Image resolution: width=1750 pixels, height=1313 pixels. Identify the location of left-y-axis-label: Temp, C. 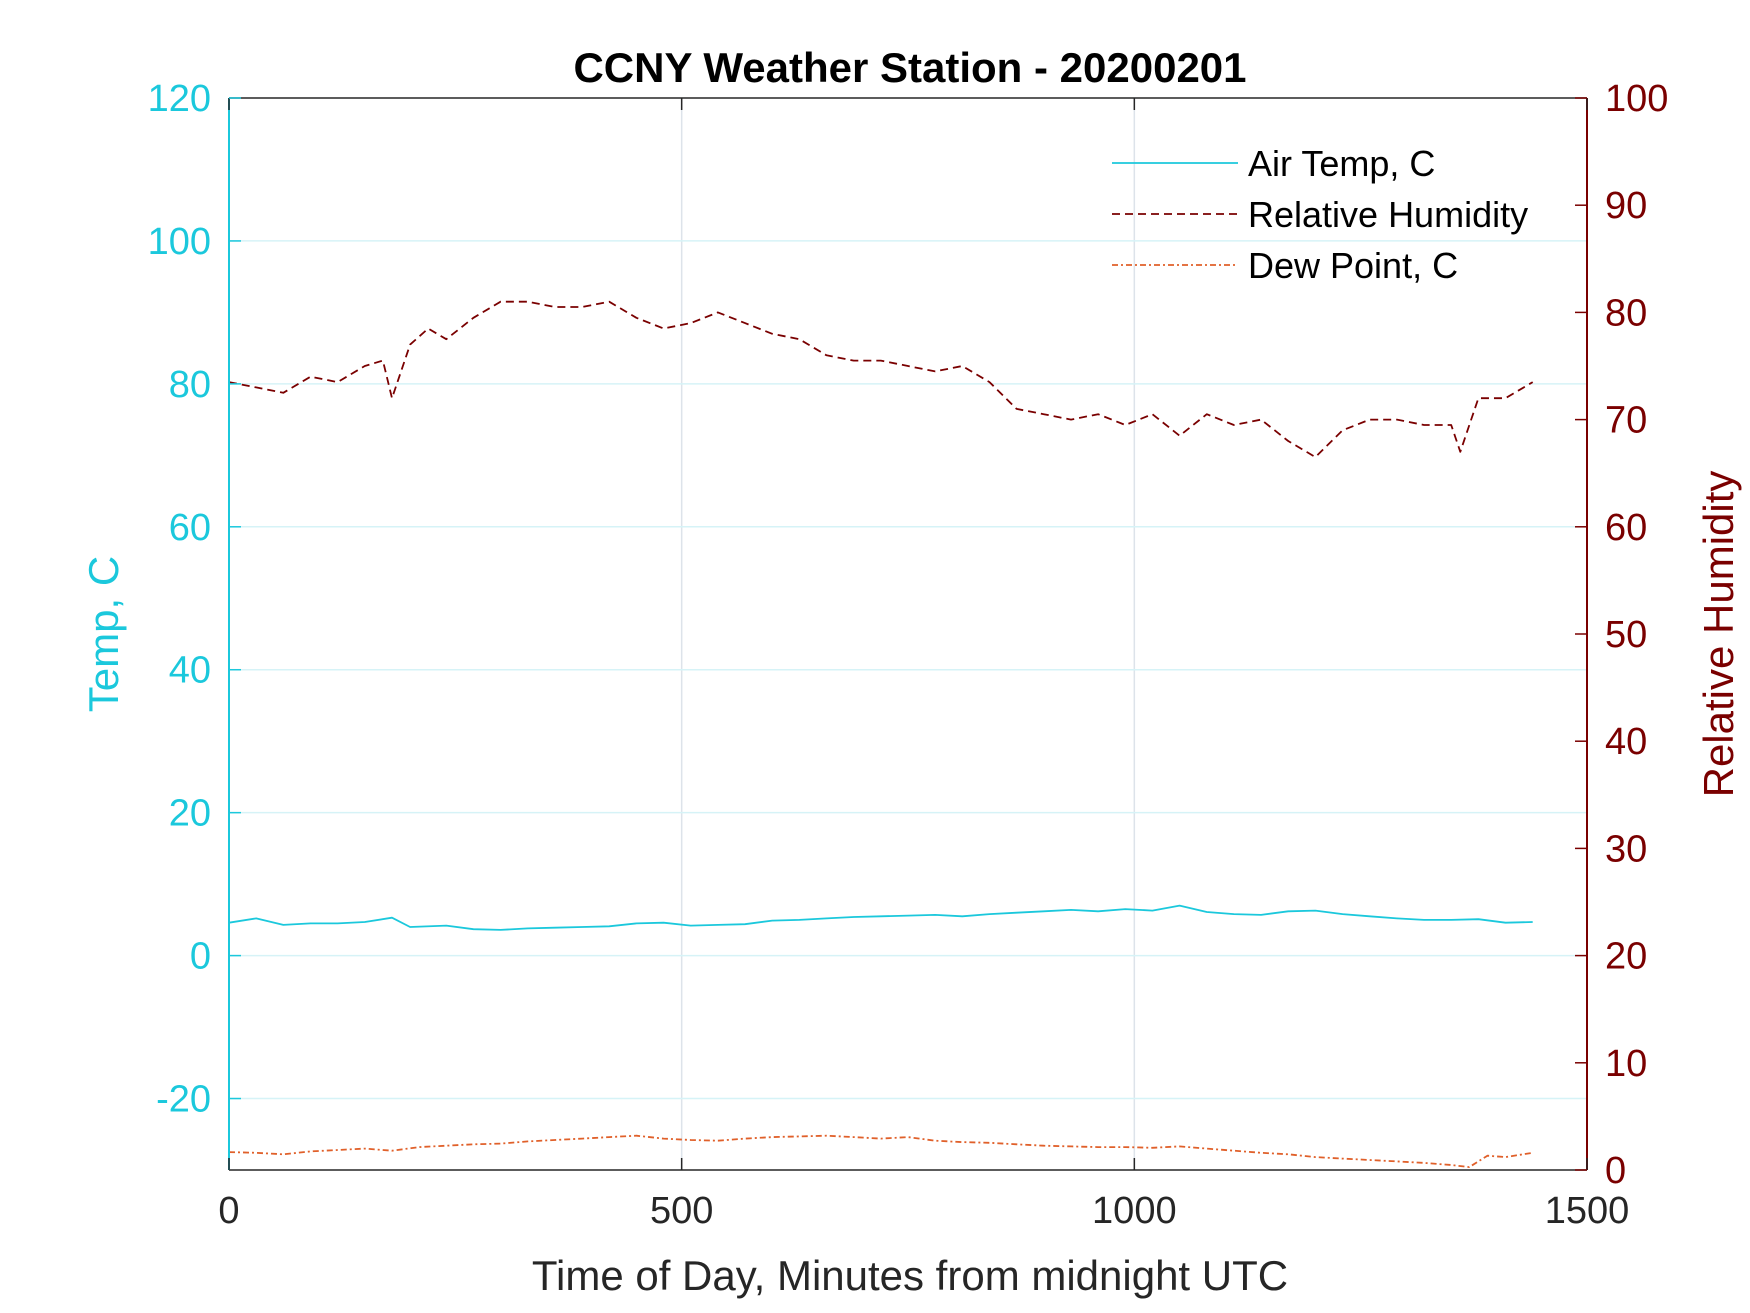
(103, 634).